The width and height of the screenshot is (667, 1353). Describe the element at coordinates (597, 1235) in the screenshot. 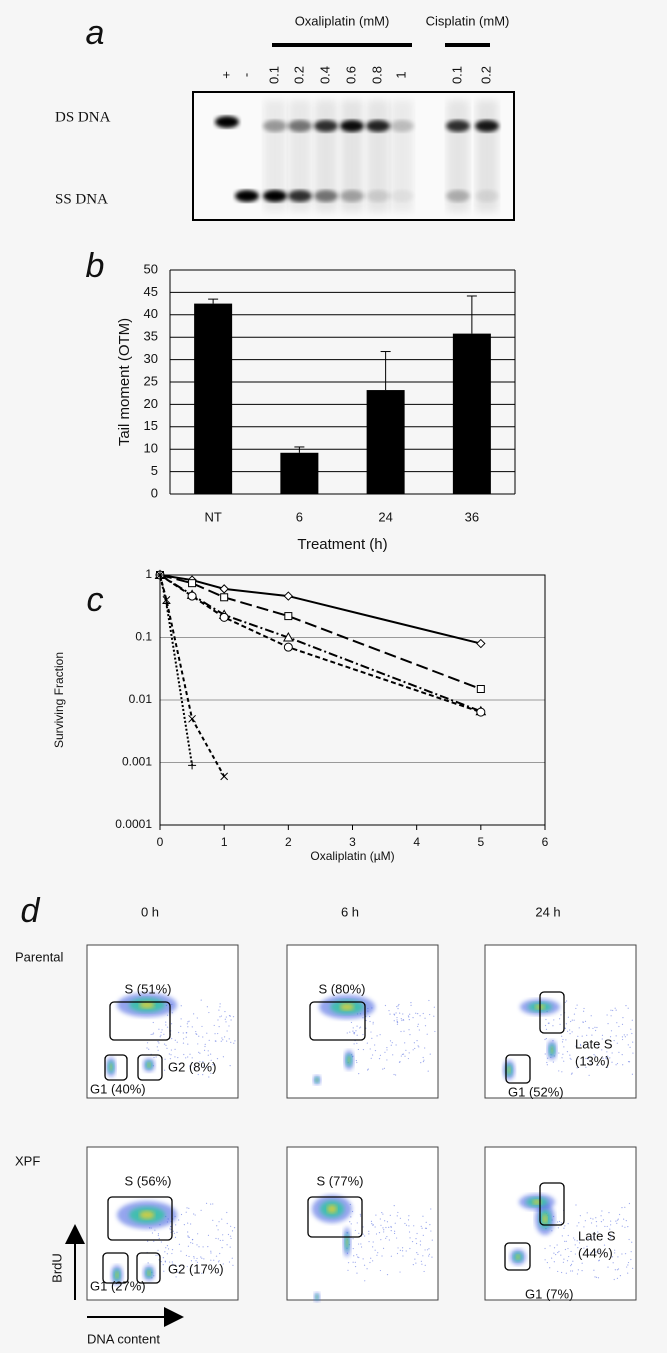

I see `gate-label: Late S` at that location.